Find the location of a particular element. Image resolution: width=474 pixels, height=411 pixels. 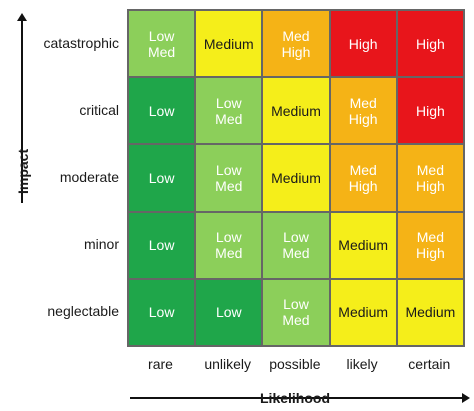

likelihood-axis-arrow is located at coordinates (300, 398).